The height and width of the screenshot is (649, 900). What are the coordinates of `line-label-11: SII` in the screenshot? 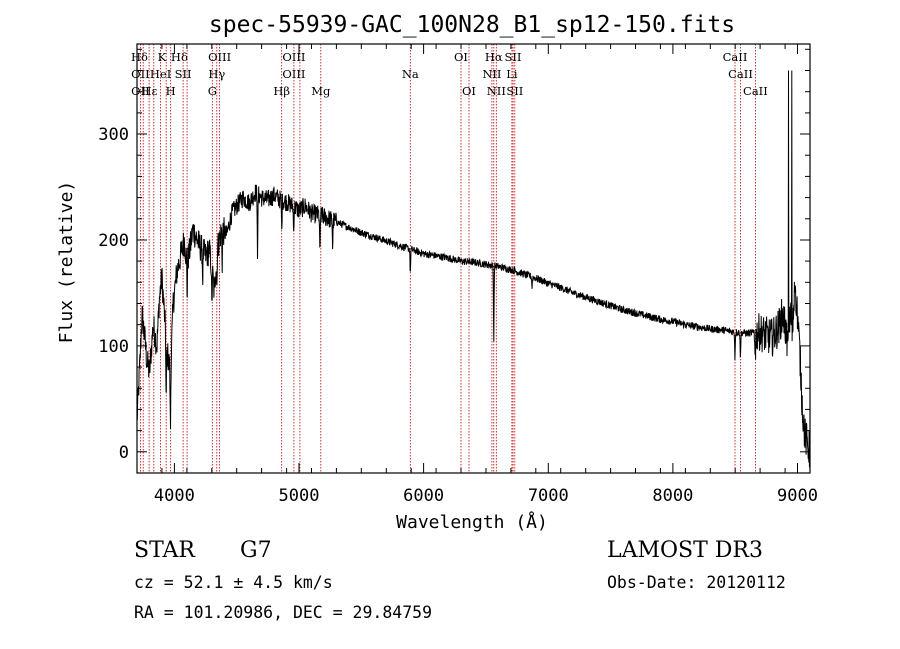 It's located at (183, 74).